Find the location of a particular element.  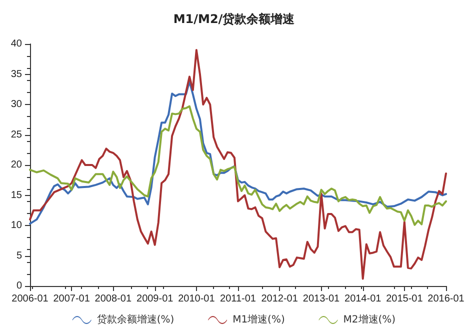

chart-title: M1/M2/贷款余额增速 is located at coordinates (234, 19).